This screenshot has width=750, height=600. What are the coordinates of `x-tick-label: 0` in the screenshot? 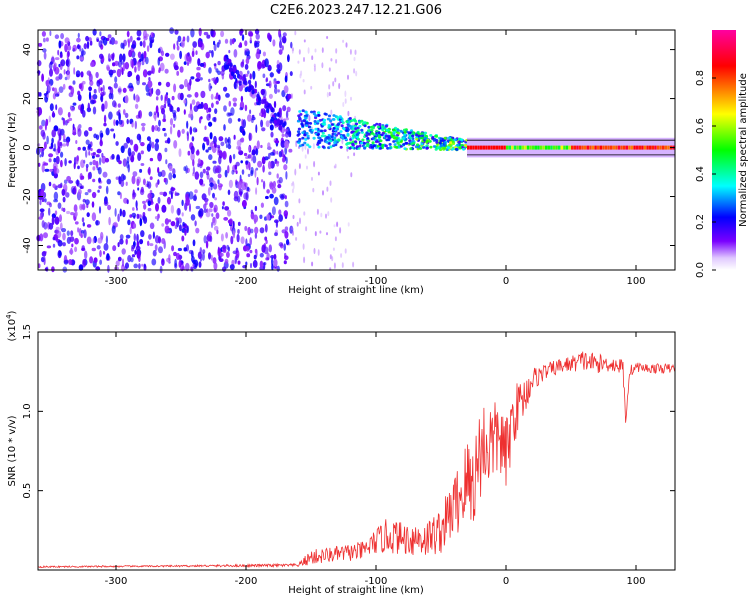 It's located at (506, 581).